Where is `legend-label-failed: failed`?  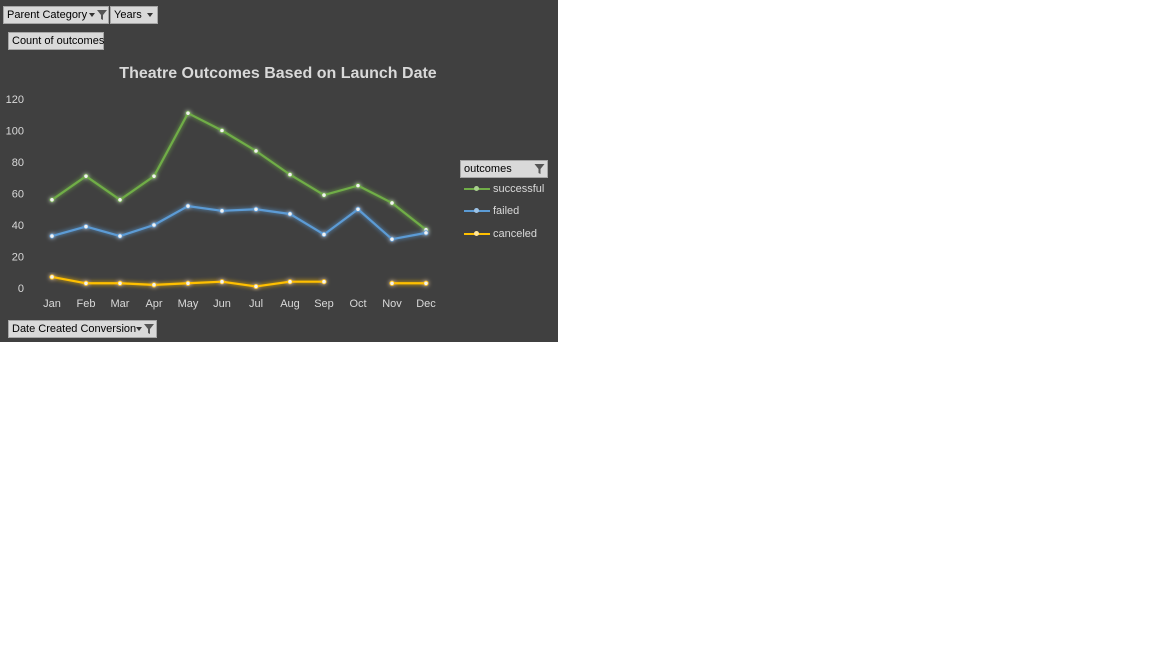
legend-label-failed: failed is located at coordinates (506, 211).